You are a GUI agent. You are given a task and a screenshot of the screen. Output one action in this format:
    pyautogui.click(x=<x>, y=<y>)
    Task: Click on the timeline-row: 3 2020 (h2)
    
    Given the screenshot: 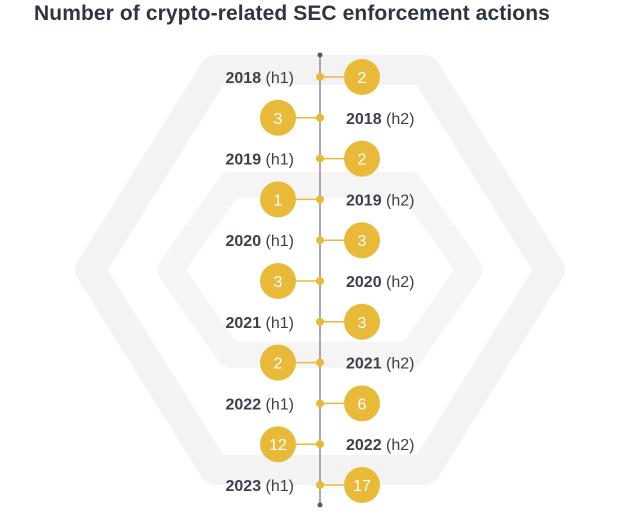 What is the action you would take?
    pyautogui.click(x=337, y=281)
    